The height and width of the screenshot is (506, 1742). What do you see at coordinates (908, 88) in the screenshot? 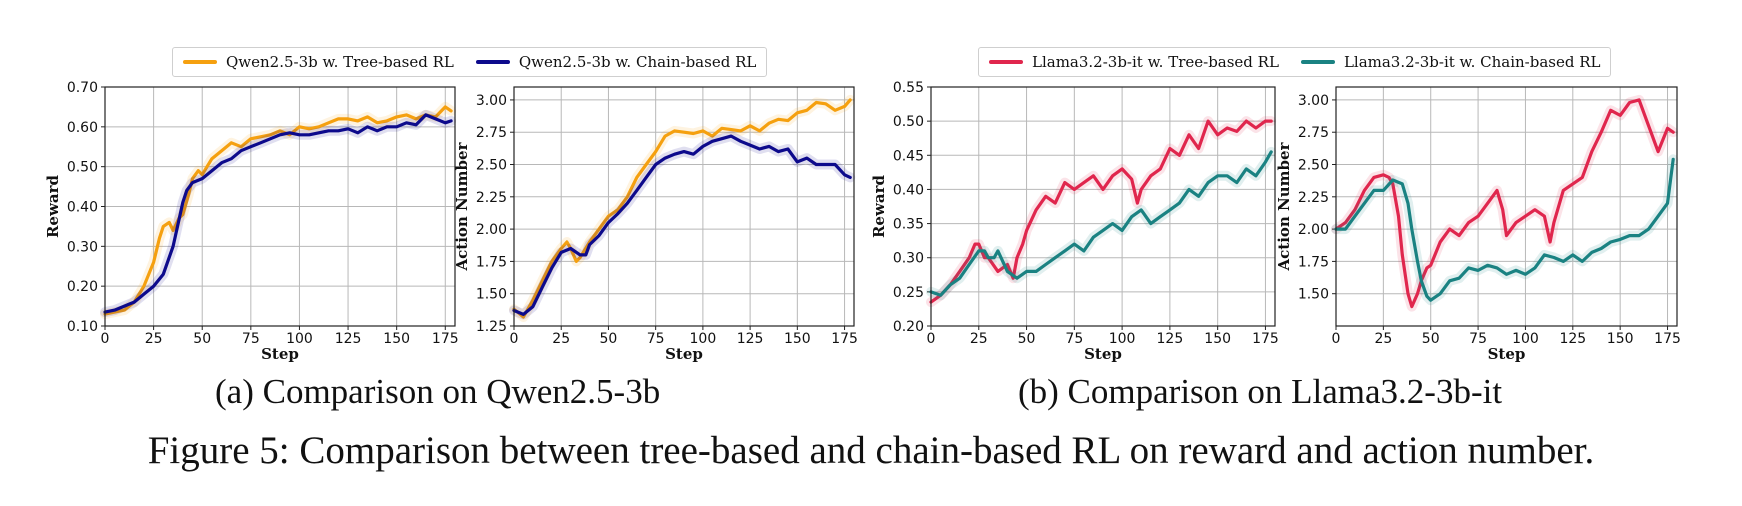
I see `y-tick-label: 0.55` at bounding box center [908, 88].